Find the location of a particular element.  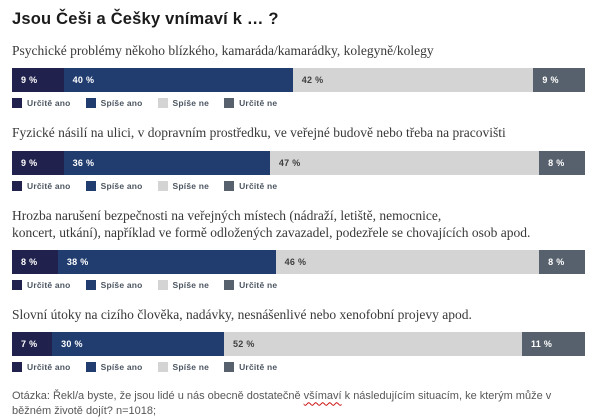

bar-segment: 46 % is located at coordinates (407, 262).